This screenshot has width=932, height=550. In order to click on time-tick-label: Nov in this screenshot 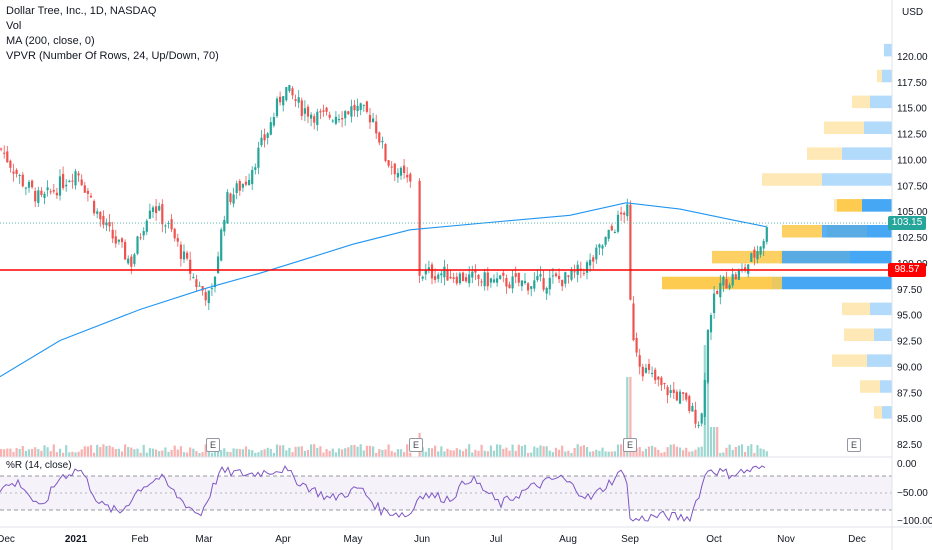, I will do `click(786, 539)`.